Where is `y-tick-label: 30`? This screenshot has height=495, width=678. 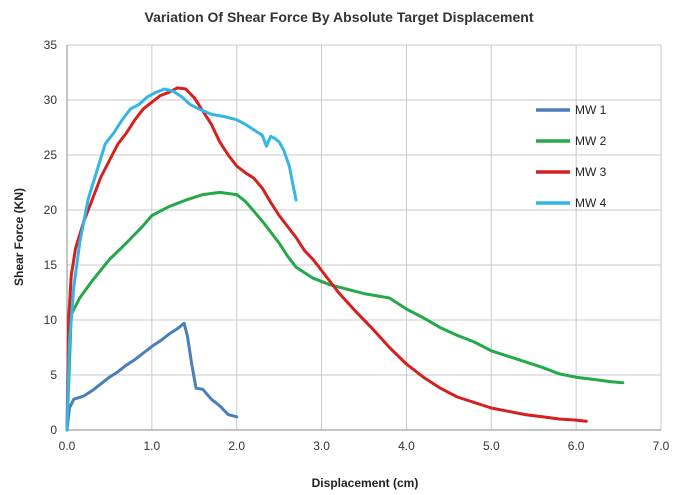 y-tick-label: 30 is located at coordinates (51, 100).